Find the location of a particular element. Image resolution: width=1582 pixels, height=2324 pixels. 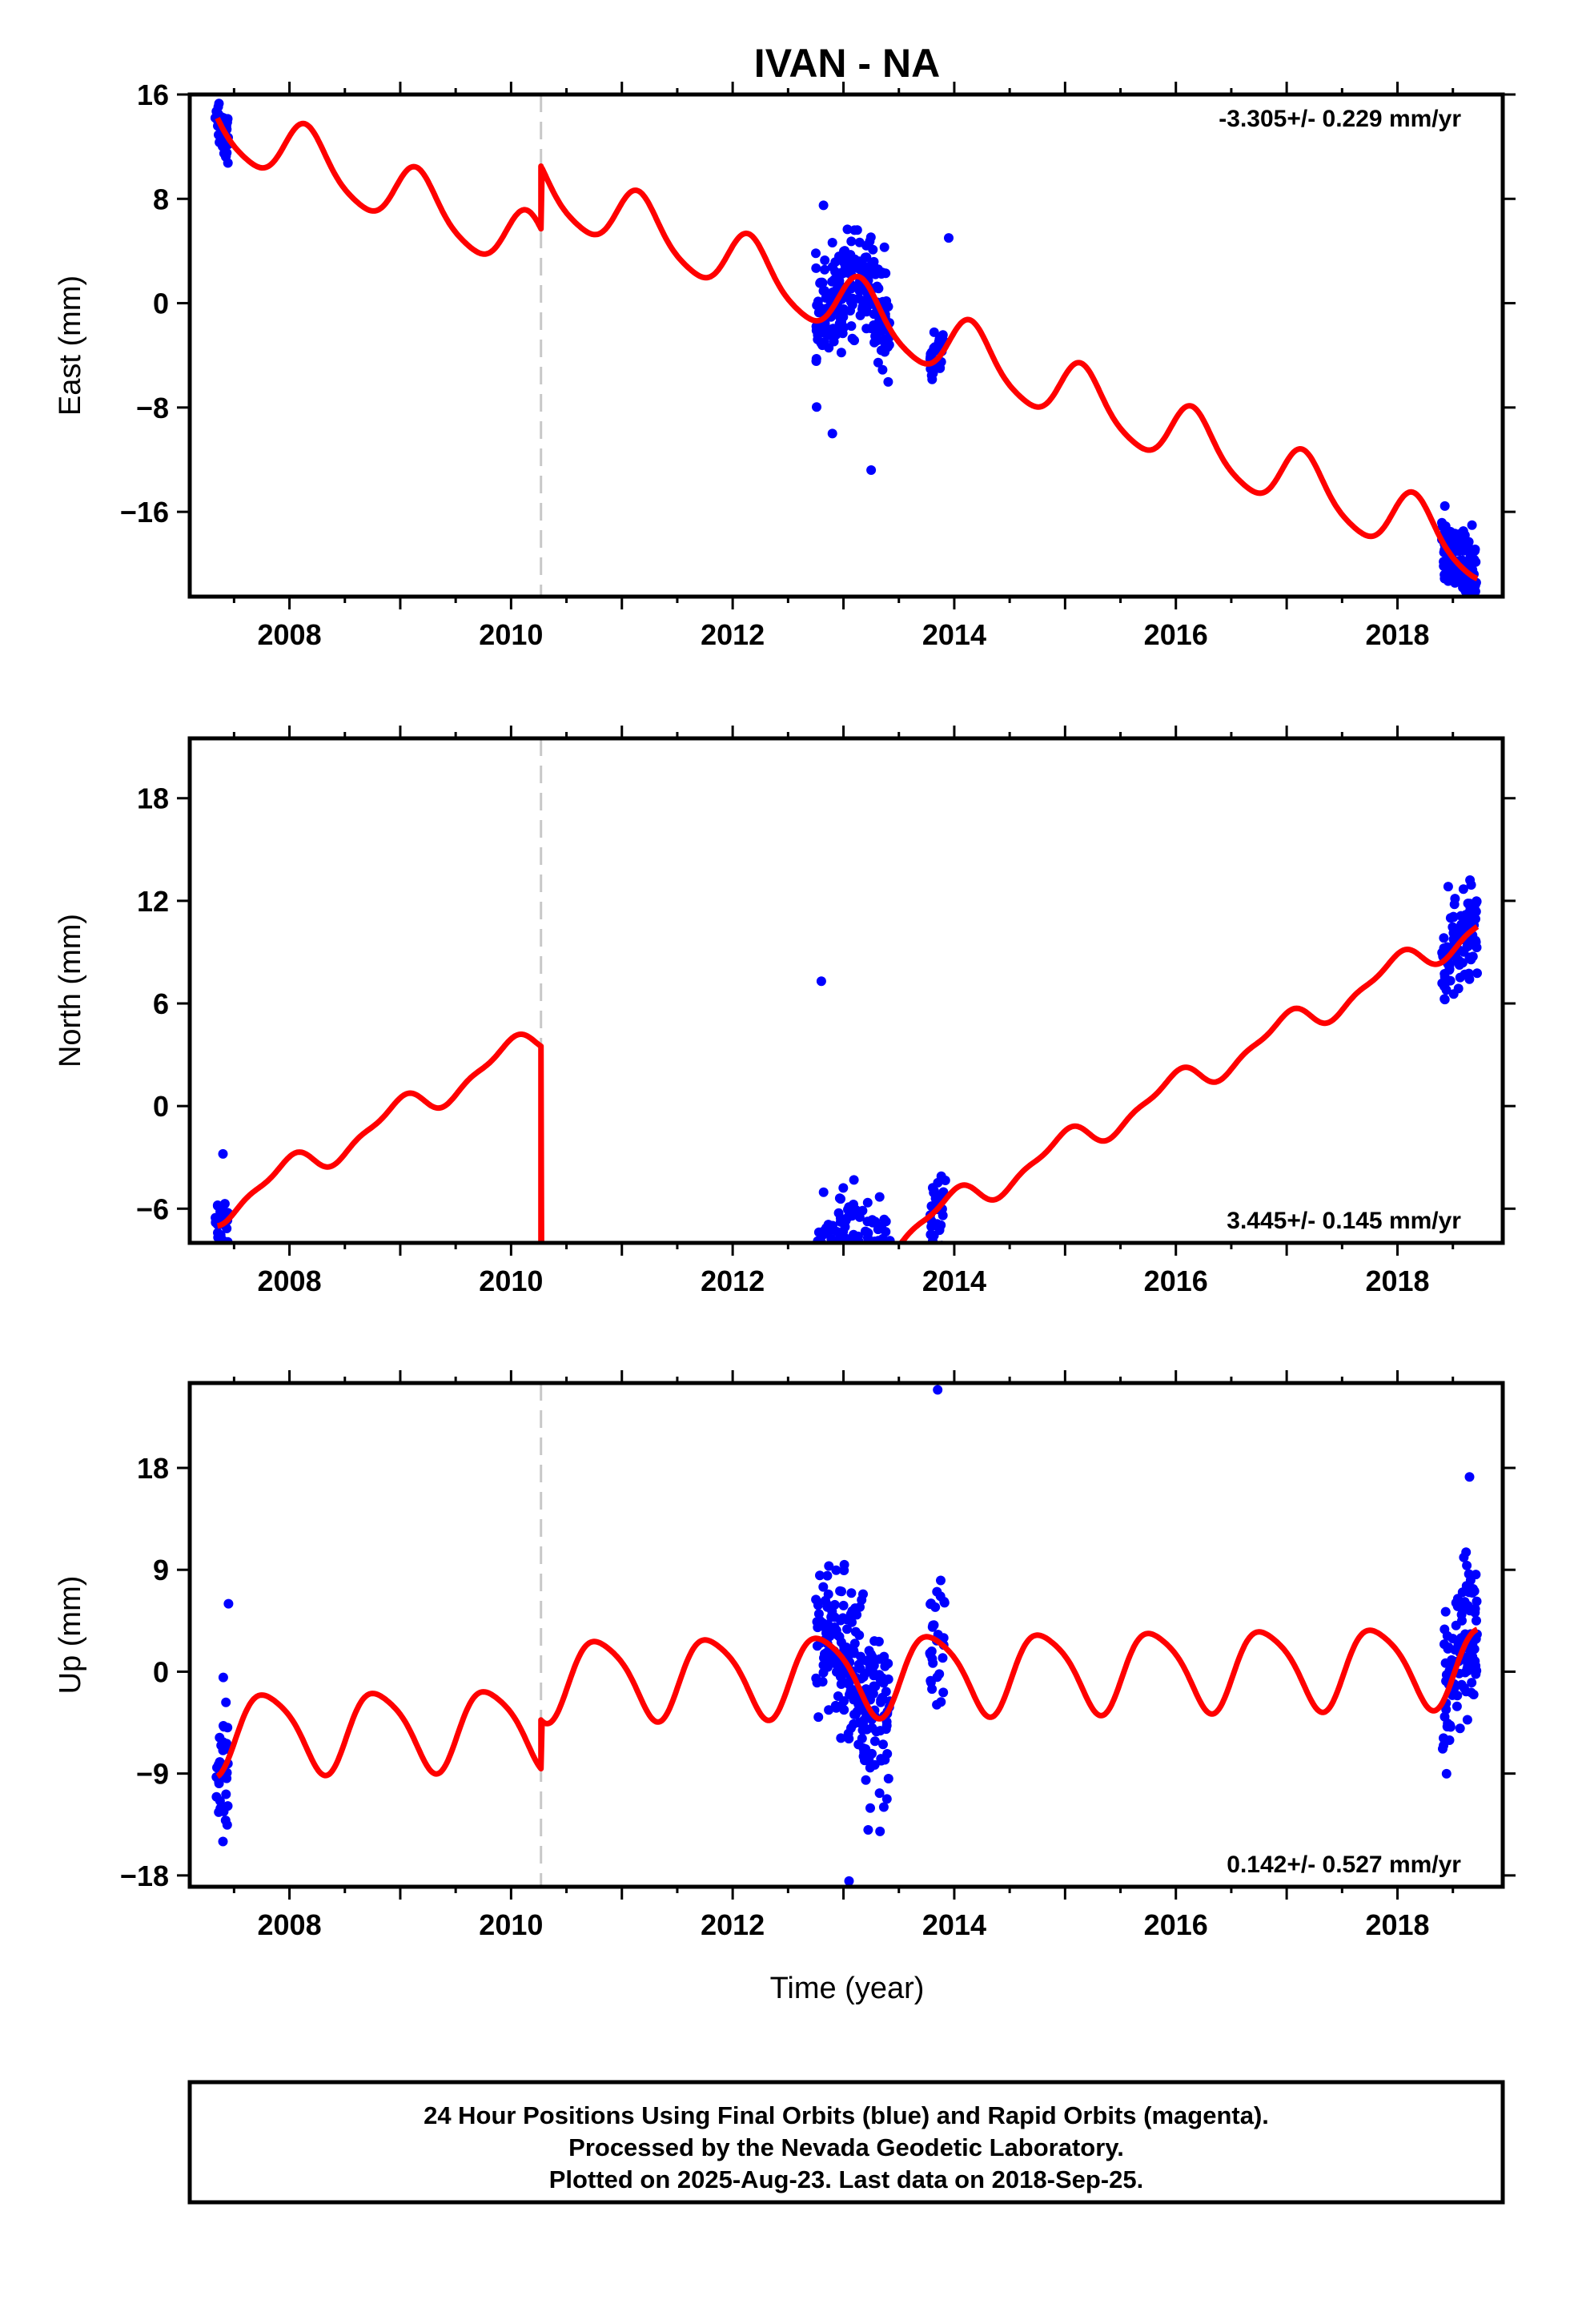

up-y-tick-label: 9 is located at coordinates (161, 1570).